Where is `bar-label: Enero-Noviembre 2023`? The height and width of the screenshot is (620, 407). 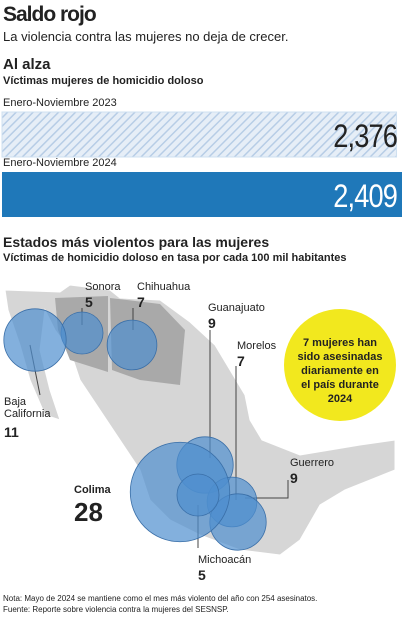
bar-label: Enero-Noviembre 2023 is located at coordinates (60, 103).